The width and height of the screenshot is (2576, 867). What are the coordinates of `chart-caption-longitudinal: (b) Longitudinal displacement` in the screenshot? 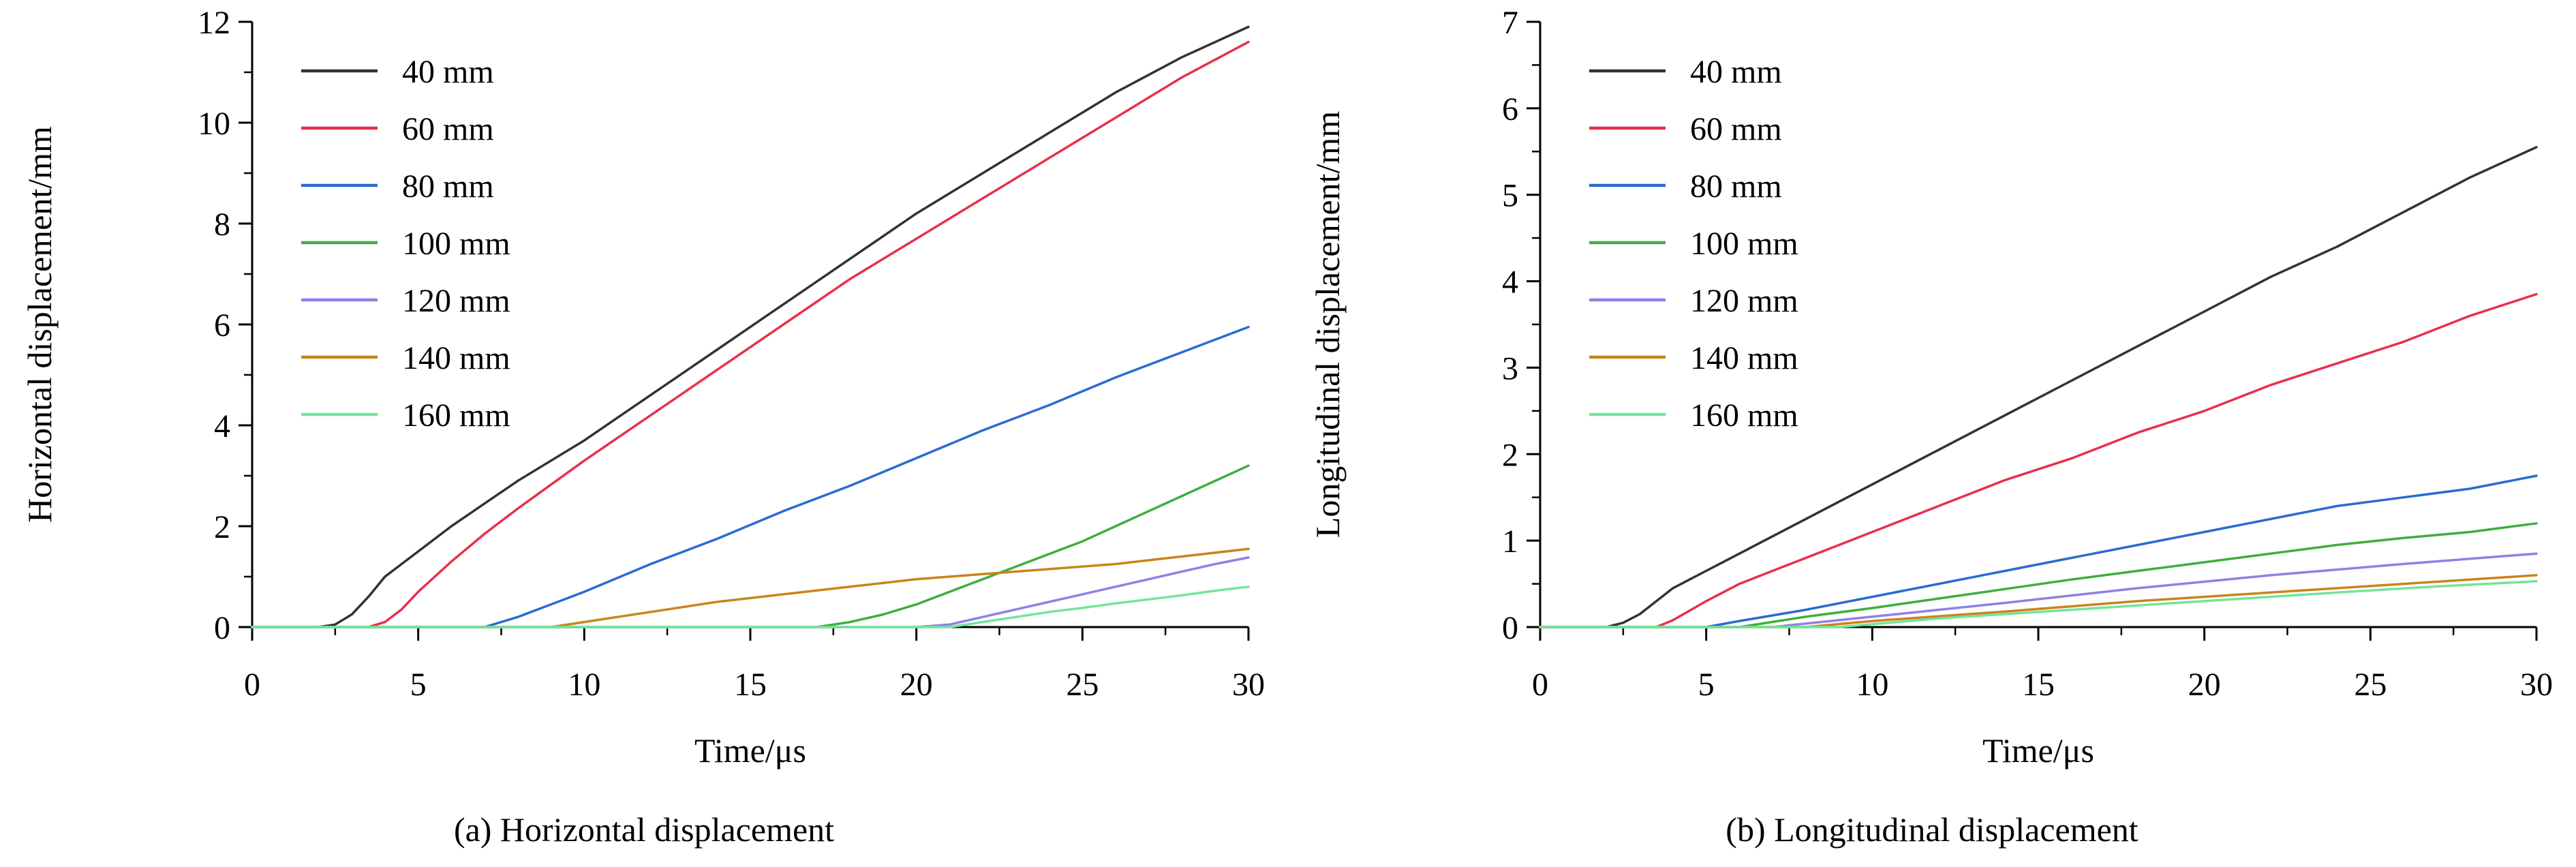 It's located at (1932, 829).